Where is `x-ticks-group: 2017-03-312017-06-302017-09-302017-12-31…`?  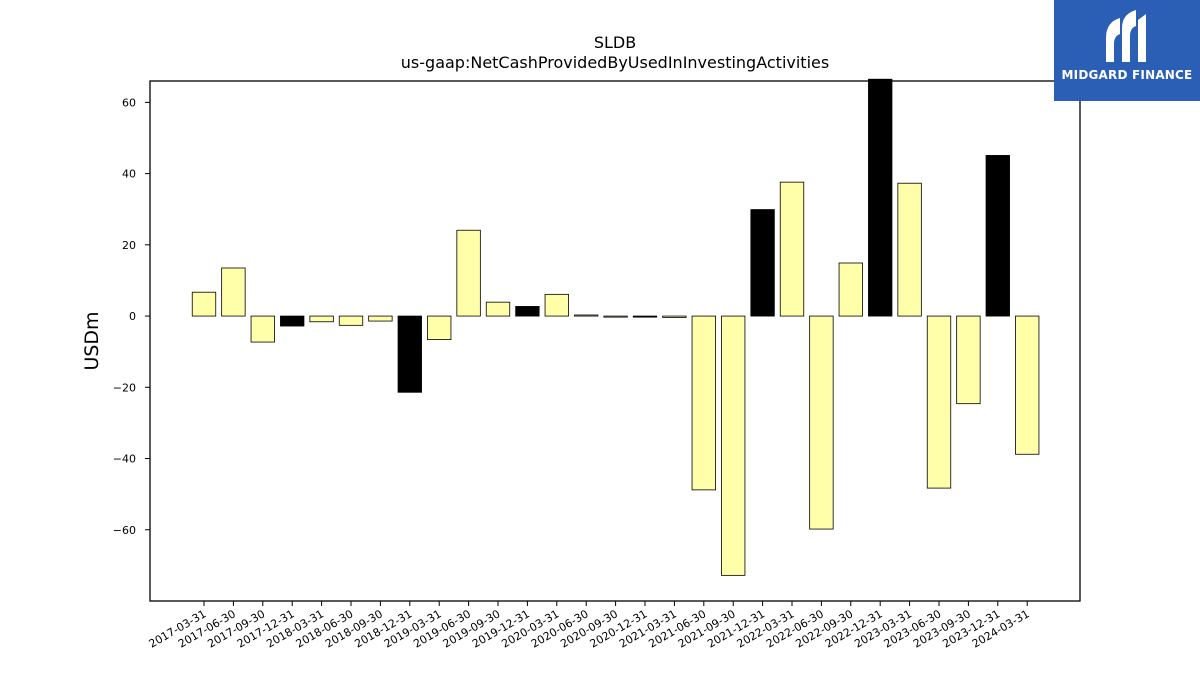
x-ticks-group: 2017-03-312017-06-302017-09-302017-12-31… is located at coordinates (589, 626).